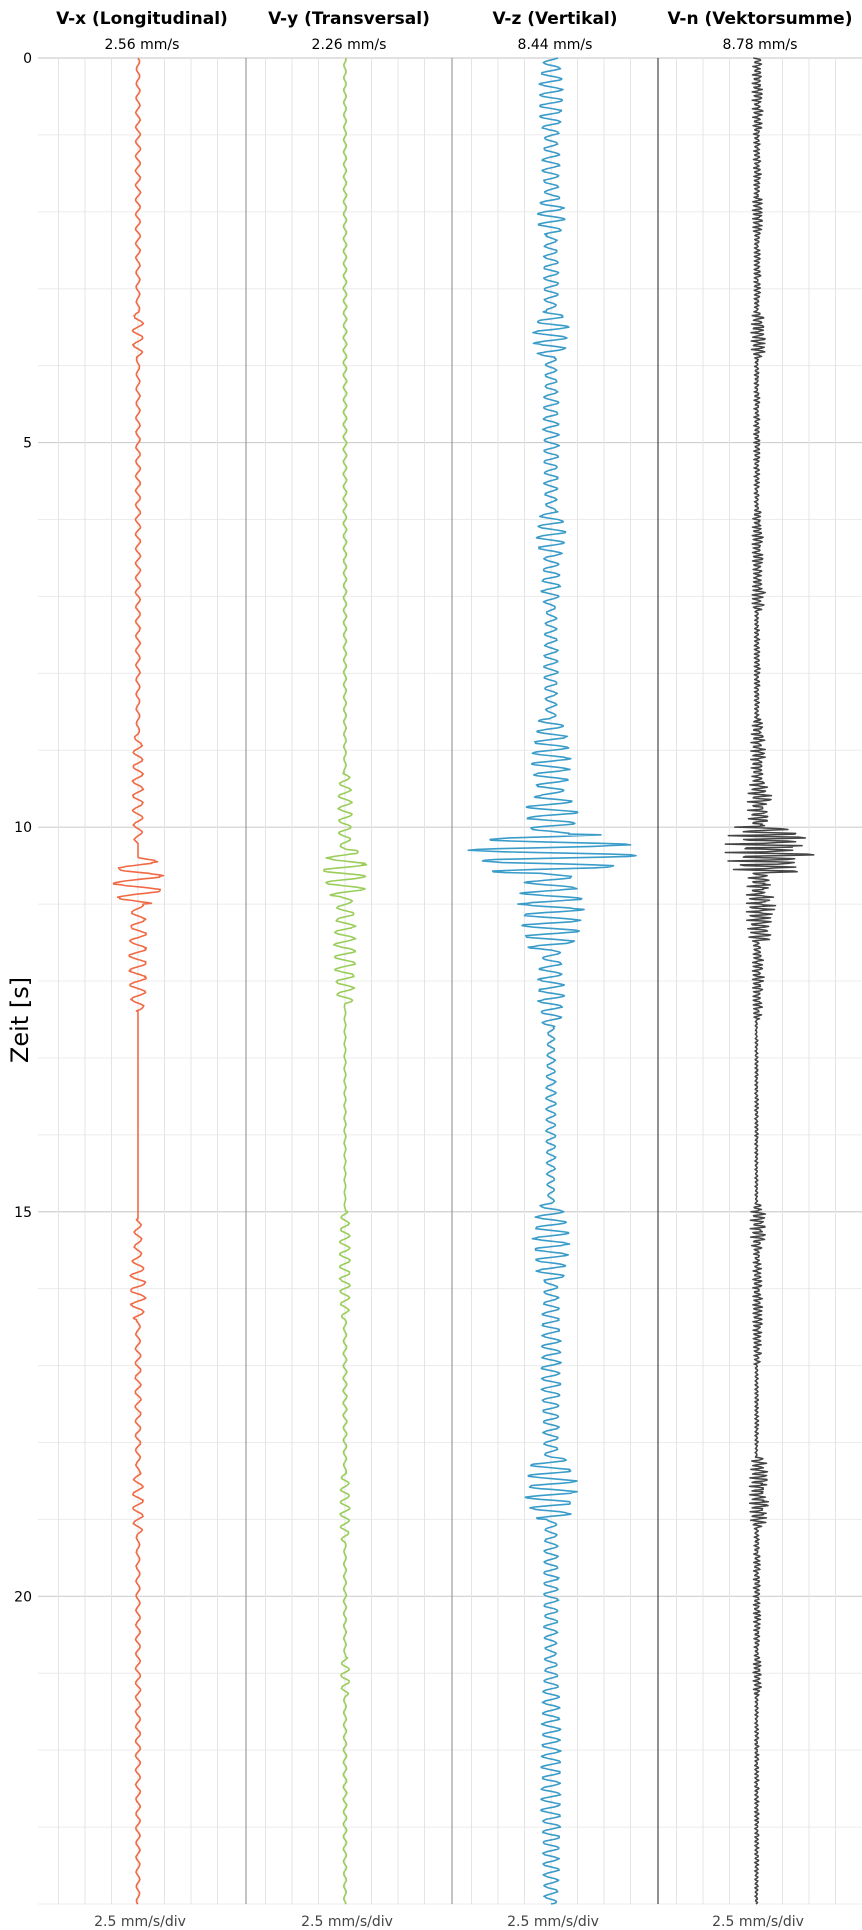 This screenshot has width=862, height=1930. What do you see at coordinates (27, 59) in the screenshot?
I see `y-tick-label: 0` at bounding box center [27, 59].